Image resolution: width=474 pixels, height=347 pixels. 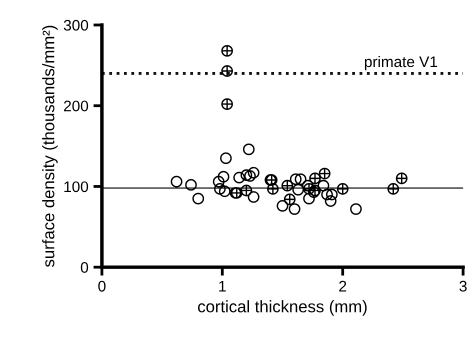 I want to click on x-tick-label: 0, so click(x=102, y=286).